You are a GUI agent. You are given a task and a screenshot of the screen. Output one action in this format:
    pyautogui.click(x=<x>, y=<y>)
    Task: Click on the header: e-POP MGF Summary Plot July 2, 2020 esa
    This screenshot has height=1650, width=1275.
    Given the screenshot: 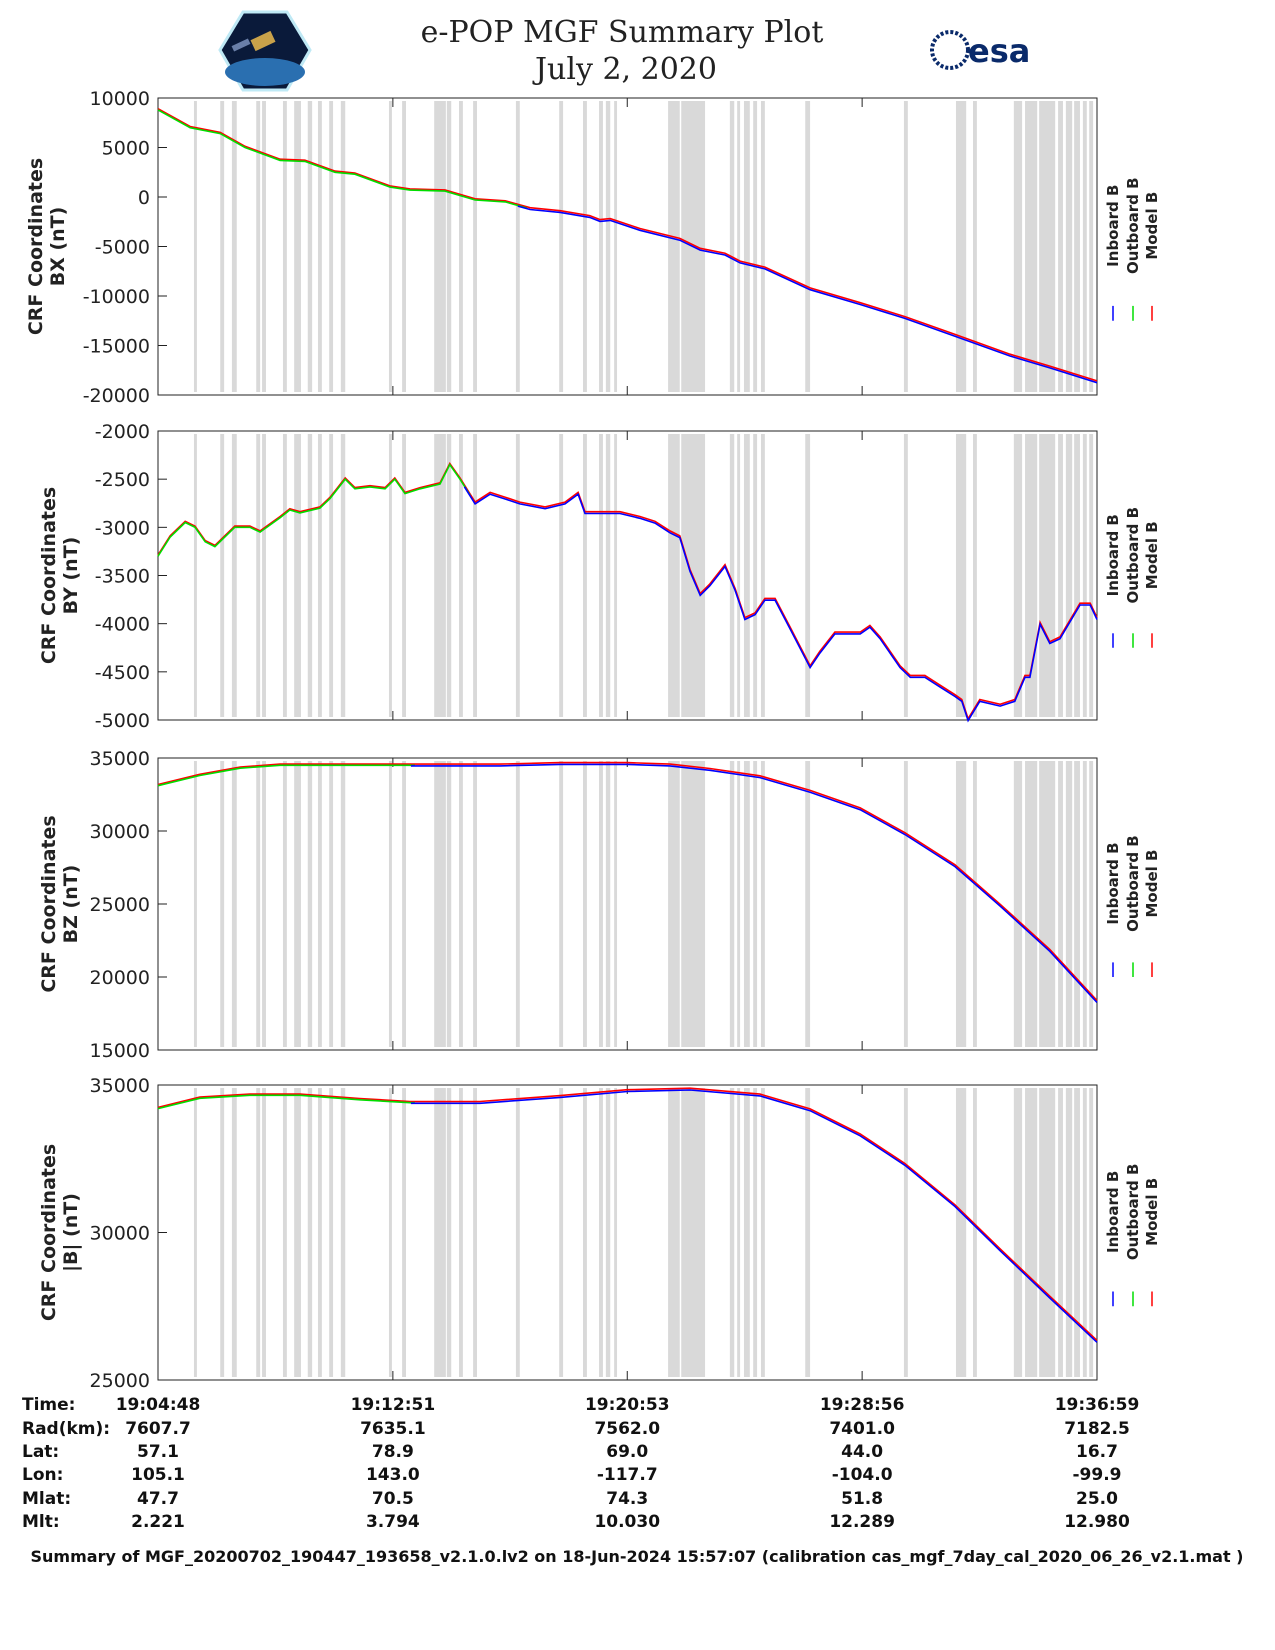 What is the action you would take?
    pyautogui.click(x=624, y=51)
    